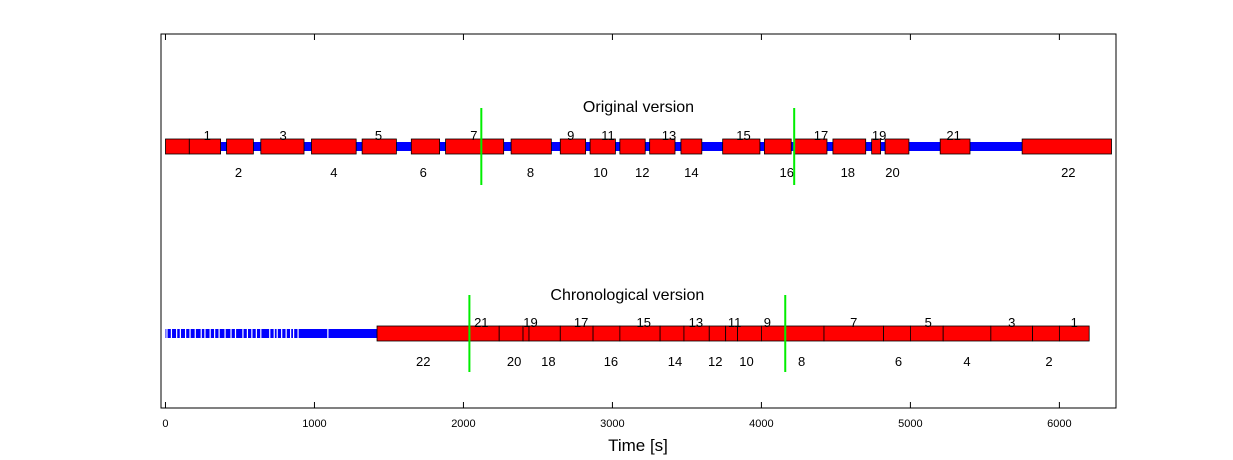 The image size is (1233, 460). Describe the element at coordinates (1059, 424) in the screenshot. I see `x-tick-label: 6000` at that location.